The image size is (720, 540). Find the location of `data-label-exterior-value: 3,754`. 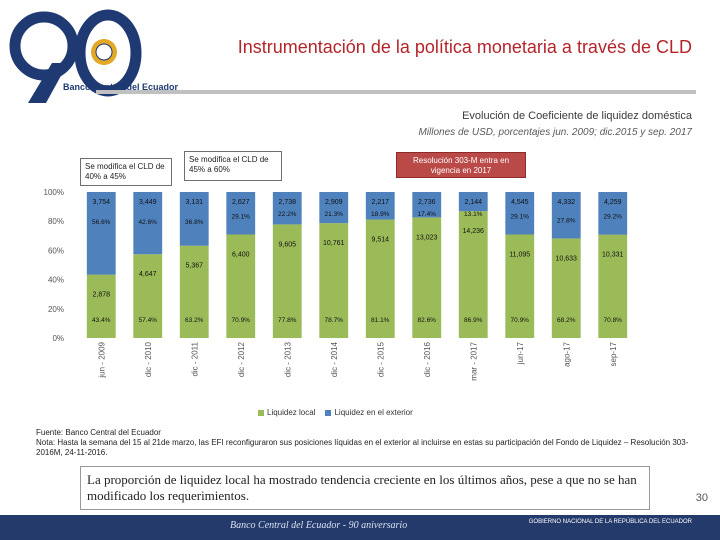

data-label-exterior-value: 3,754 is located at coordinates (101, 202).